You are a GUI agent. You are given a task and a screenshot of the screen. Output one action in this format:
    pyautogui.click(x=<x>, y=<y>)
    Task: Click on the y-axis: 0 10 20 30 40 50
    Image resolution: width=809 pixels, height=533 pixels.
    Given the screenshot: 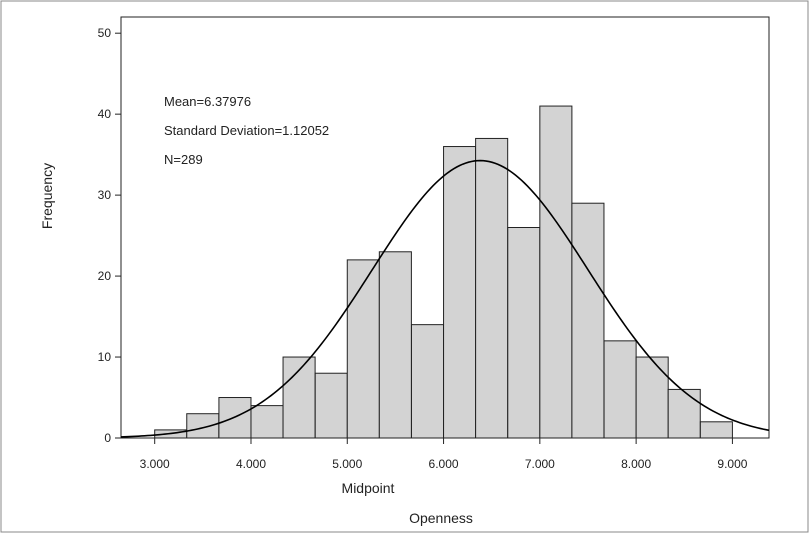 What is the action you would take?
    pyautogui.click(x=109, y=235)
    